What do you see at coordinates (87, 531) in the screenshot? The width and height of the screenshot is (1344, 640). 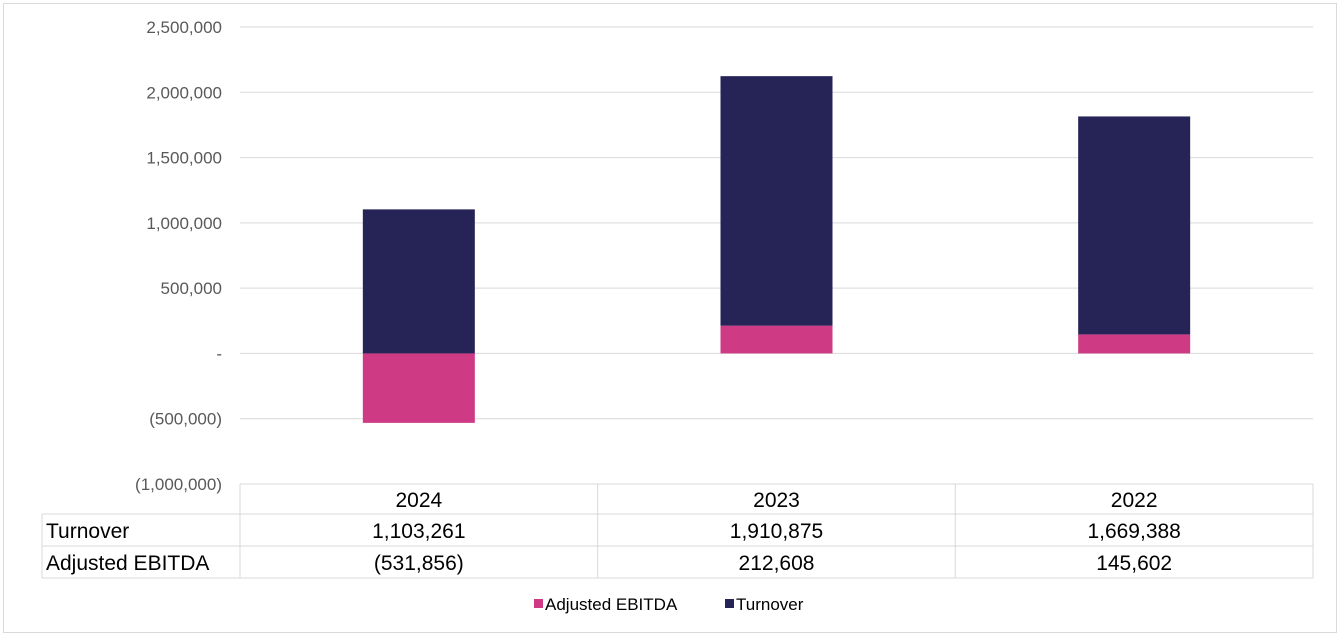 I see `table-row-label: Turnover` at bounding box center [87, 531].